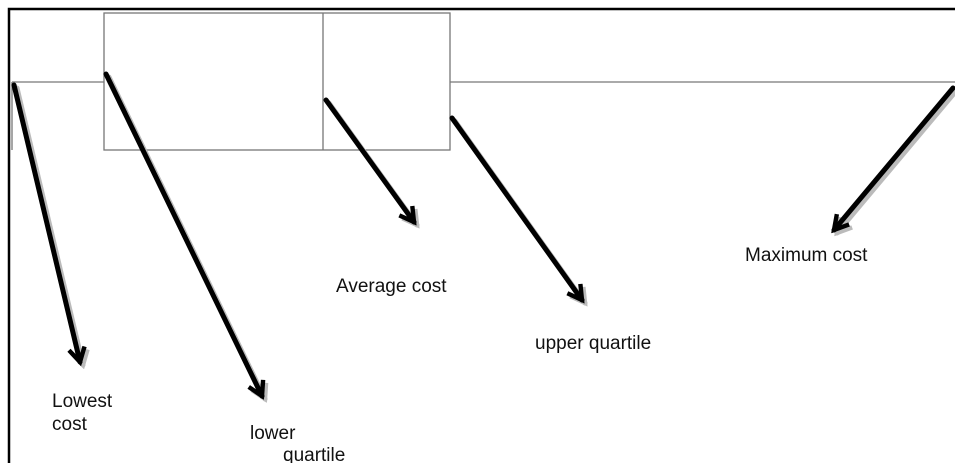 This screenshot has width=955, height=463. Describe the element at coordinates (82, 401) in the screenshot. I see `label: Lowest` at that location.